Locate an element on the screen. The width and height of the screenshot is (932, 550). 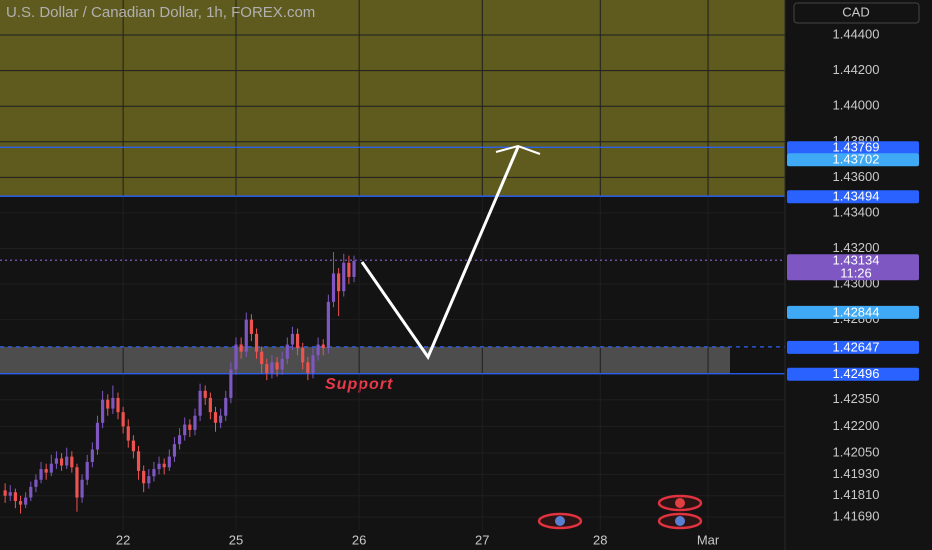
x-tick-label: 27 is located at coordinates (482, 539).